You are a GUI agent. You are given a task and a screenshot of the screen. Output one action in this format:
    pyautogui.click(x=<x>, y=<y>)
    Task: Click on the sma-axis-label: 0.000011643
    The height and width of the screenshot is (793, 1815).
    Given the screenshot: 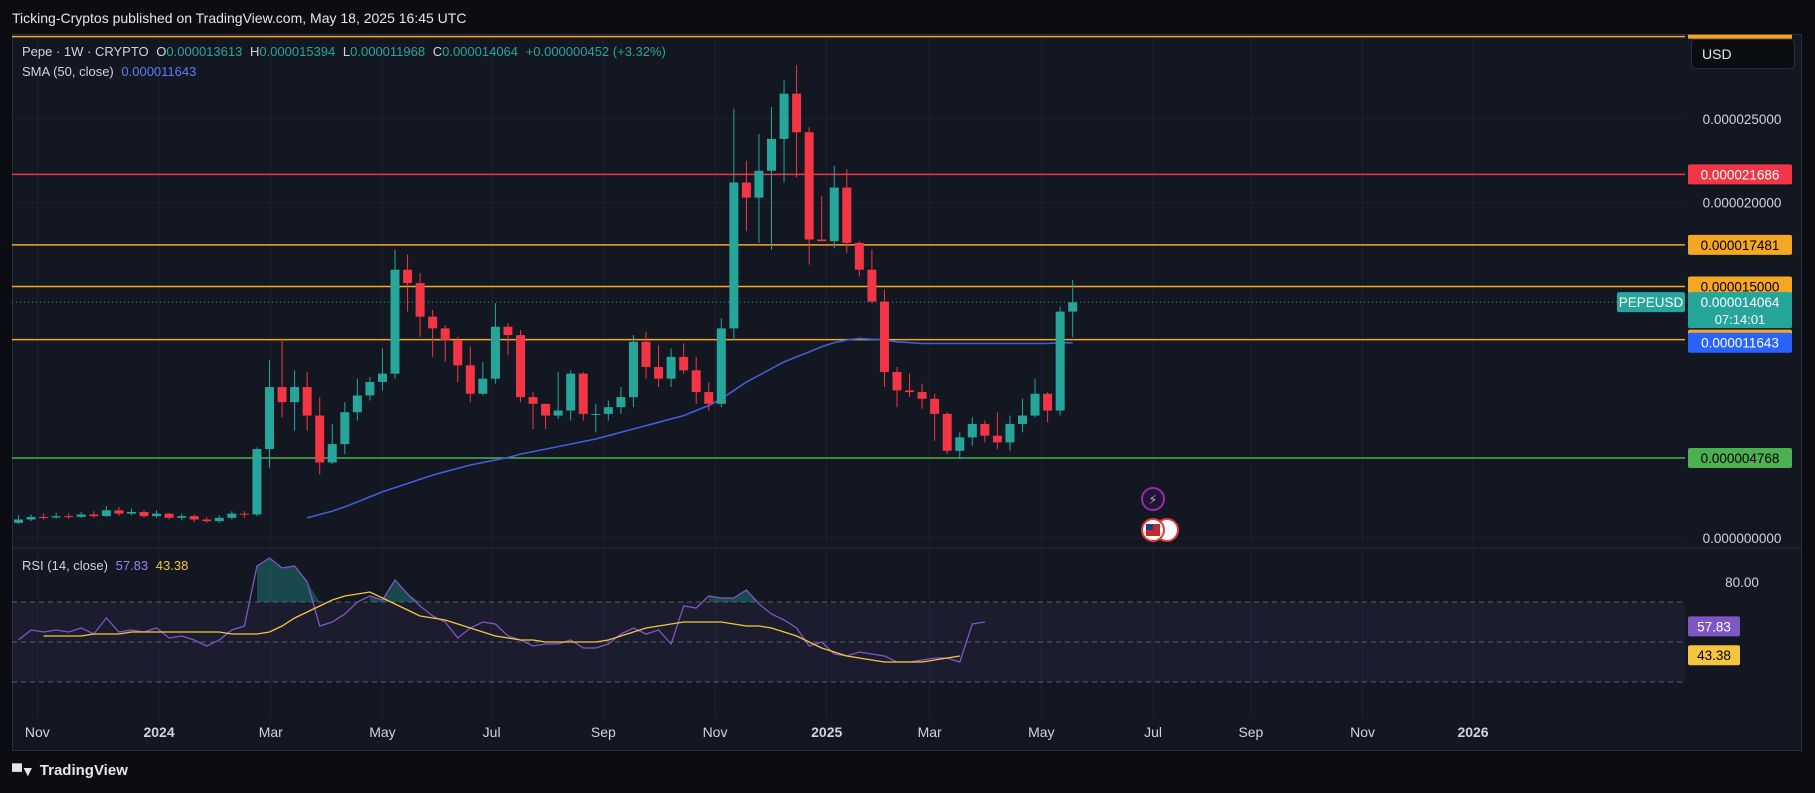 What is the action you would take?
    pyautogui.click(x=1740, y=343)
    